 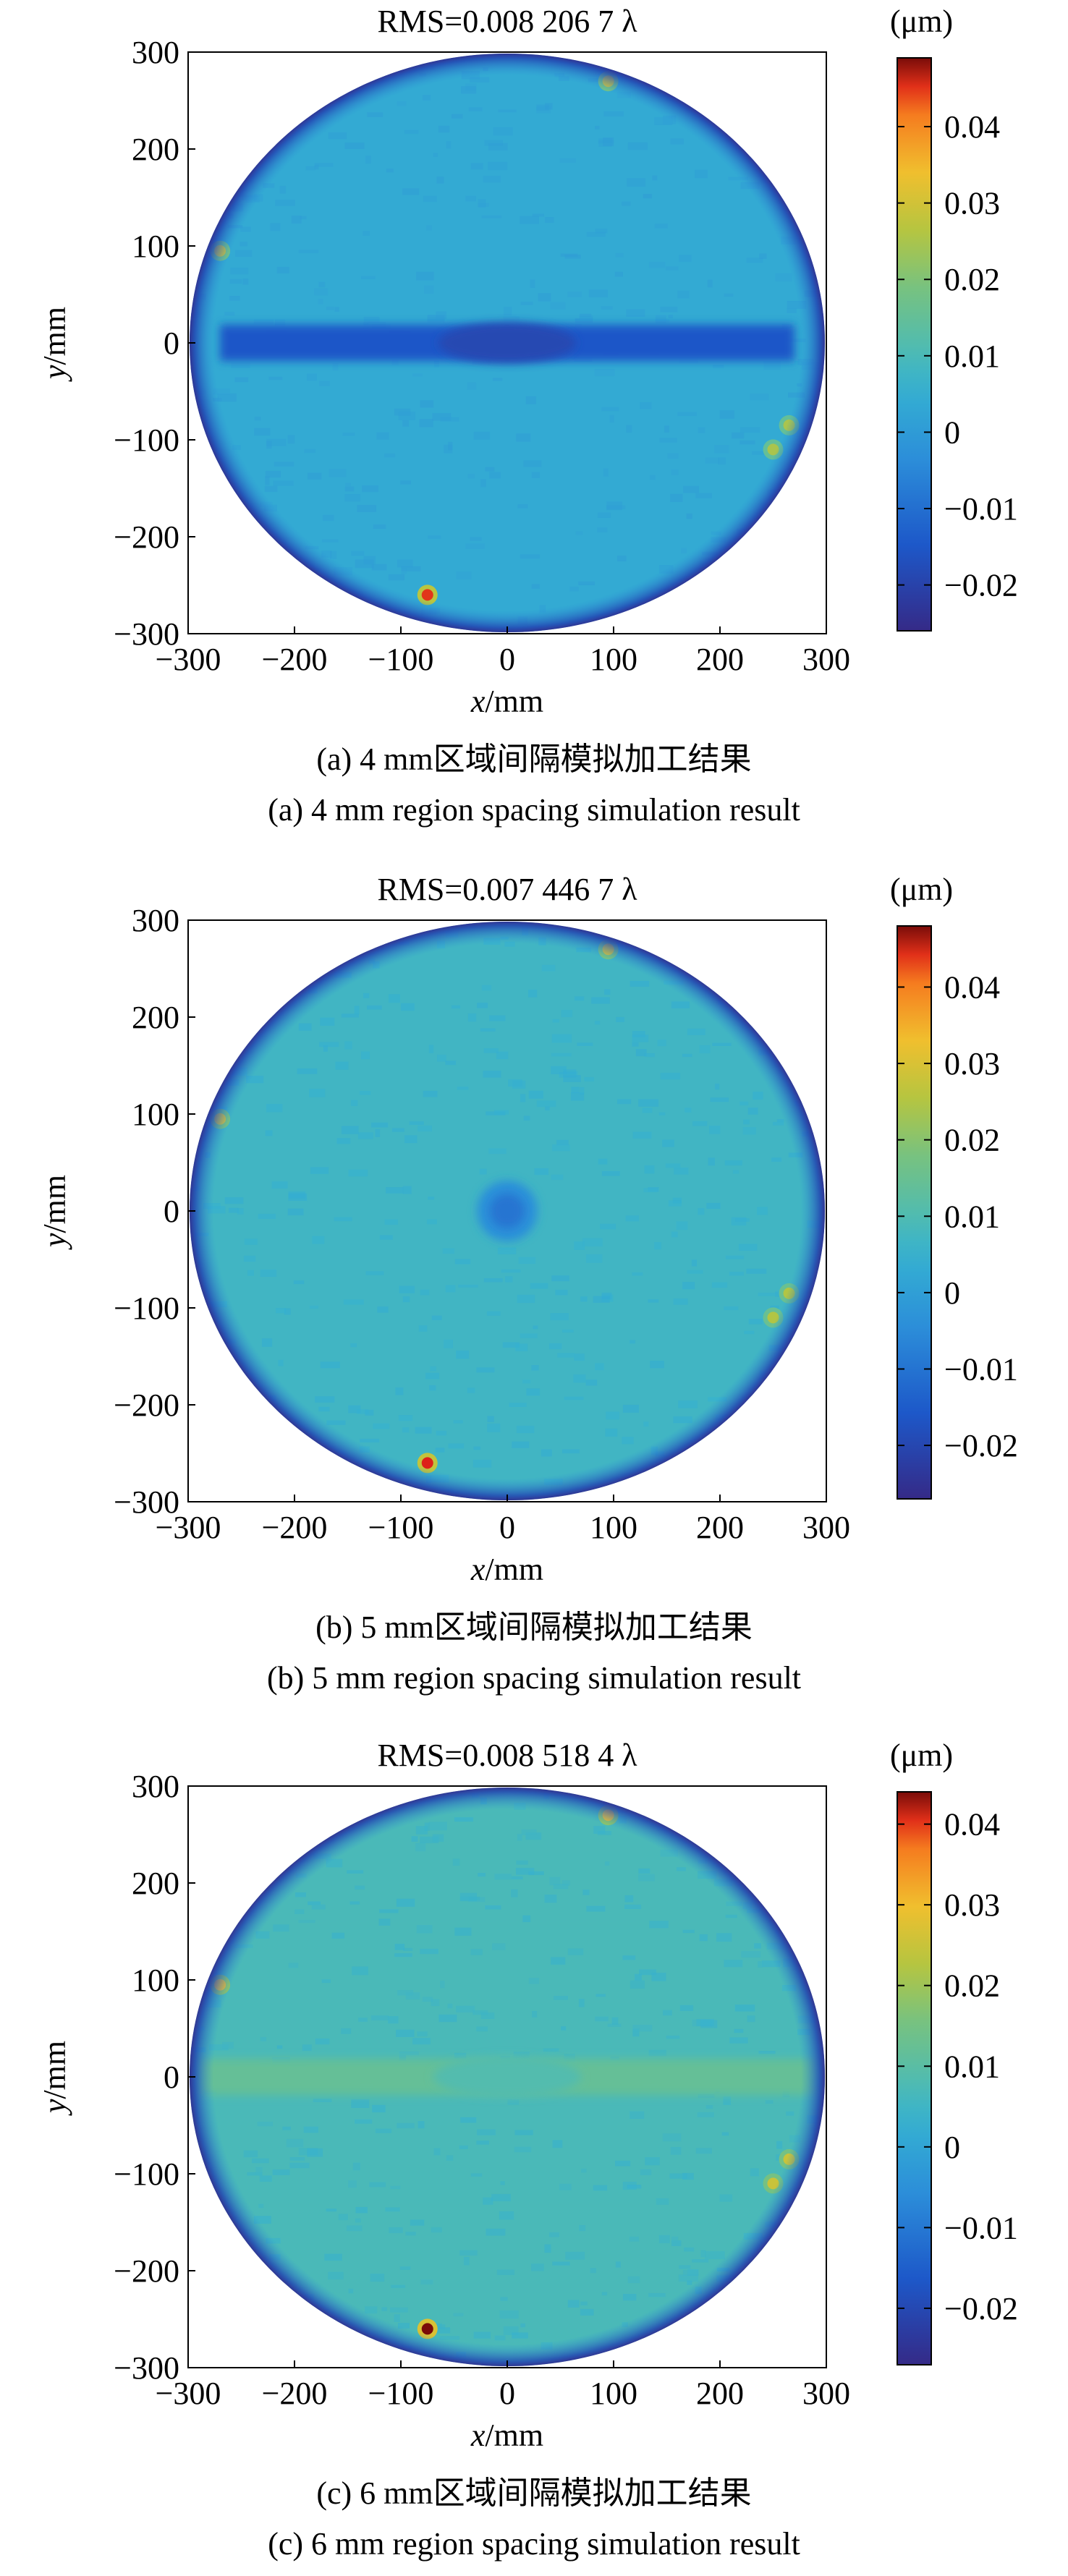 I want to click on x-tick-label: 200, so click(x=720, y=2393).